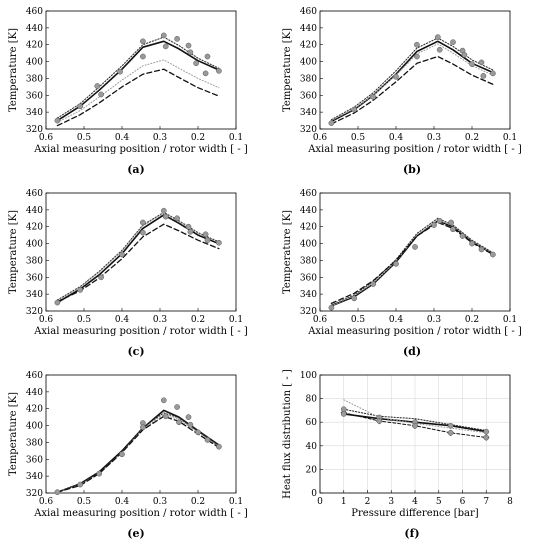  I want to click on x-tick-label: 0, so click(320, 502).